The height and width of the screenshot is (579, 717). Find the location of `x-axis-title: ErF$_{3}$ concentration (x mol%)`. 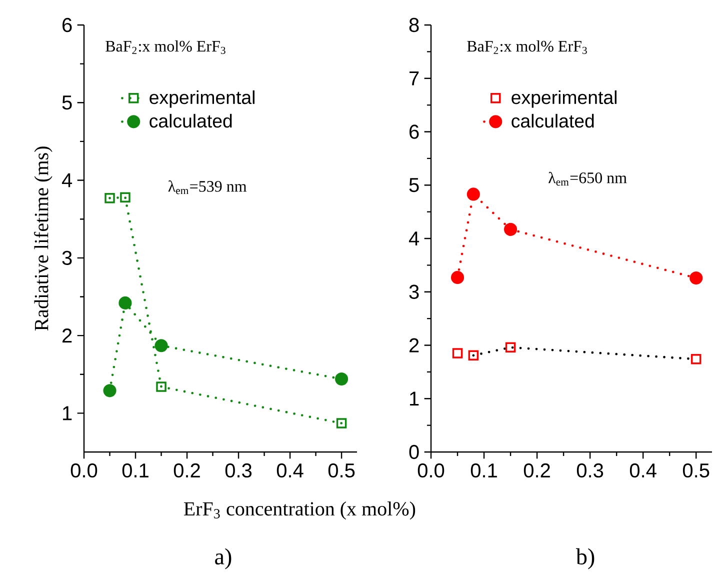

x-axis-title: ErF$_{3}$ concentration (x mol%) is located at coordinates (300, 511).